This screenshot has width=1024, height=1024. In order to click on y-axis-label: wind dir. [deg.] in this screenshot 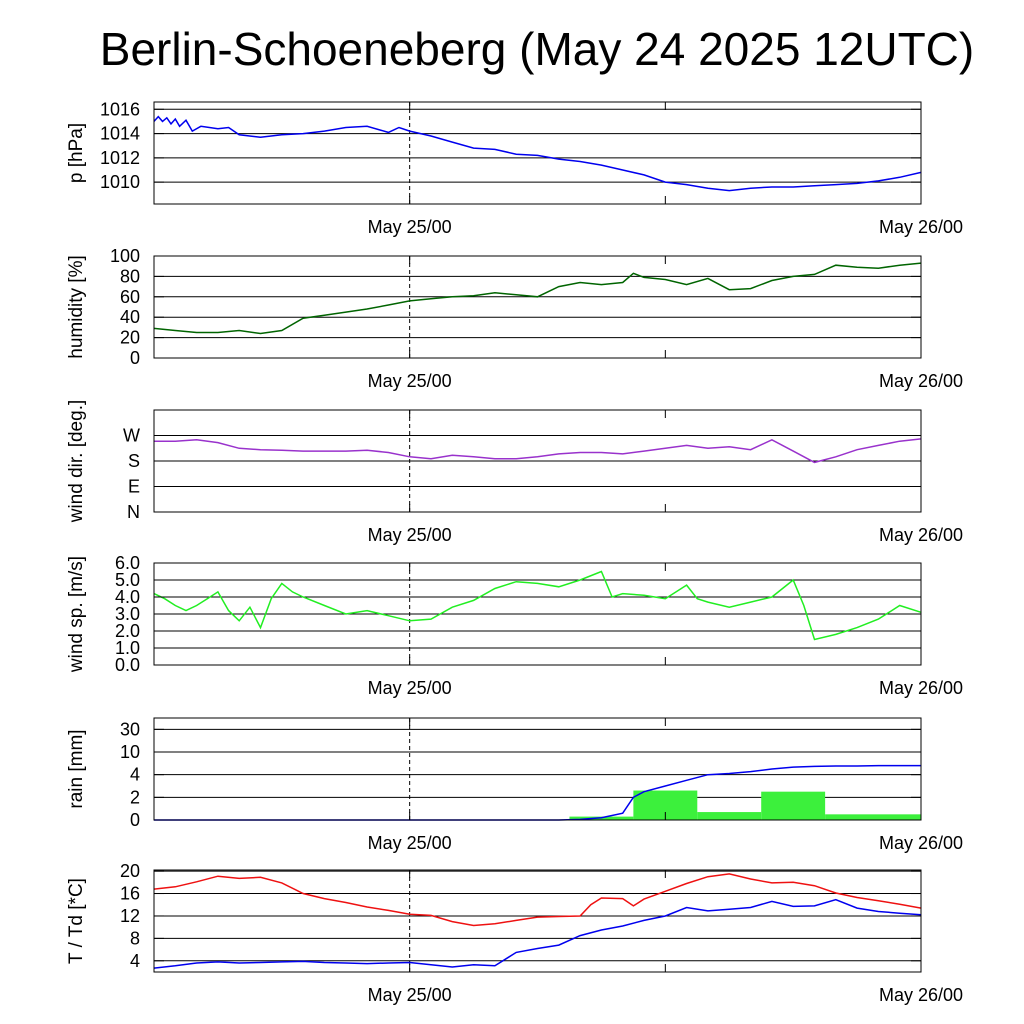, I will do `click(76, 462)`.